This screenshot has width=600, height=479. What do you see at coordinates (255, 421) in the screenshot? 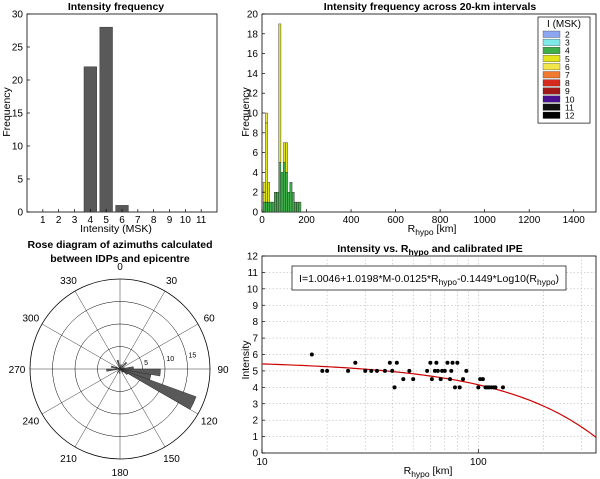
I see `chart4-ytick-label-2: 2` at bounding box center [255, 421].